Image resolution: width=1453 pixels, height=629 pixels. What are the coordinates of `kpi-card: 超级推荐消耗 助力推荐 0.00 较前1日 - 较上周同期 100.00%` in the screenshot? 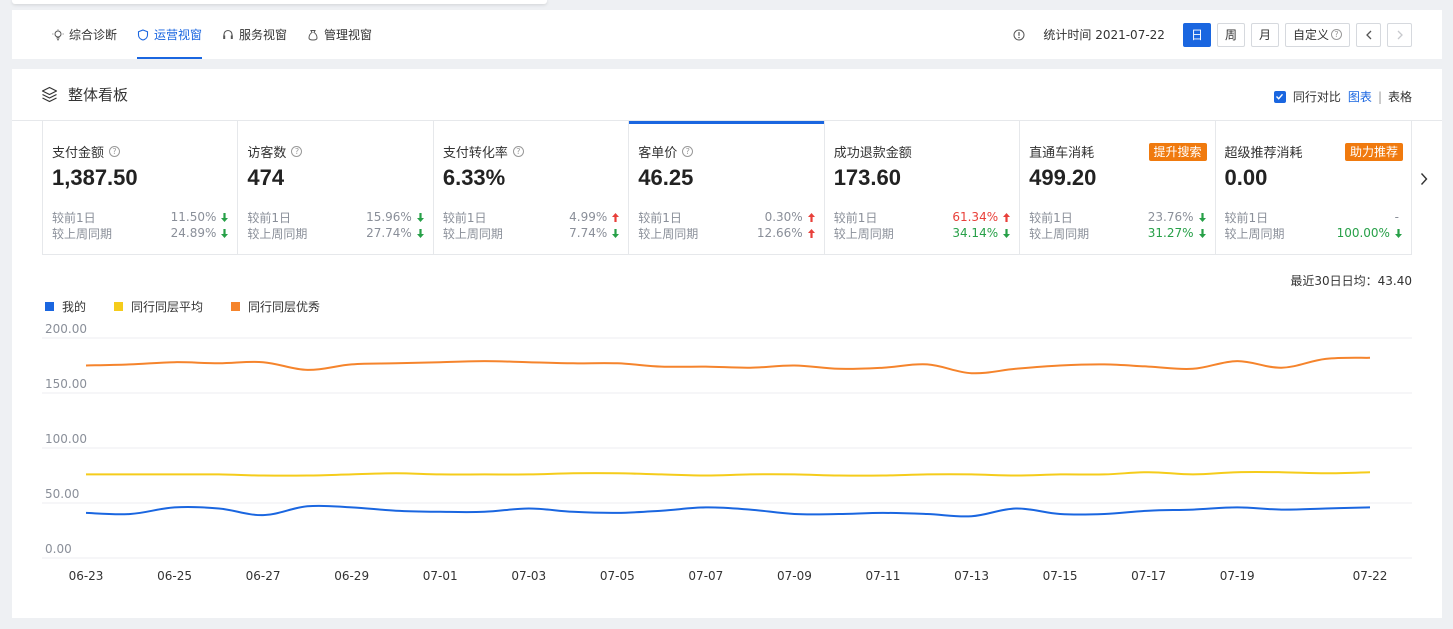 It's located at (1313, 187).